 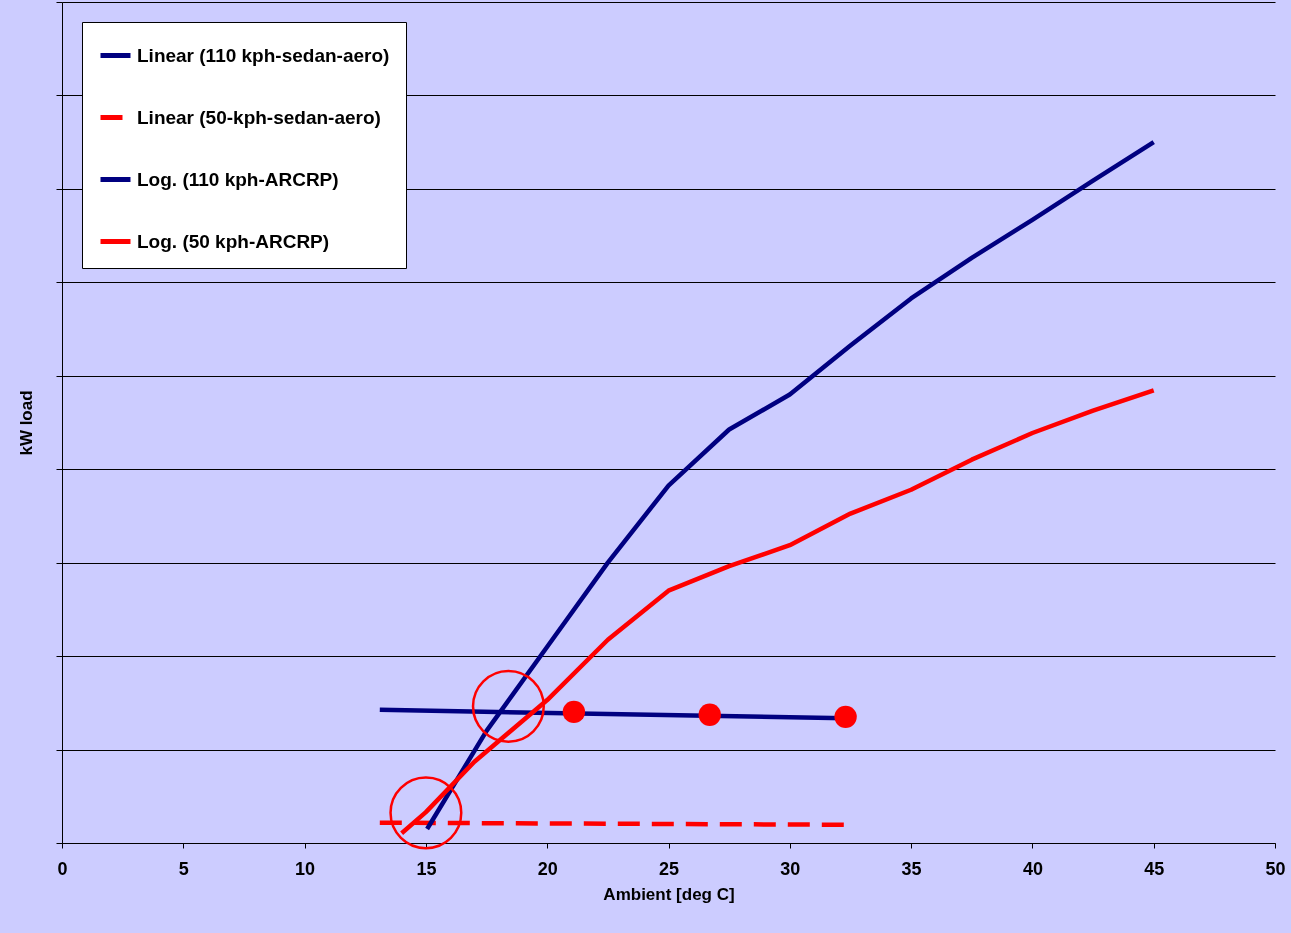 What do you see at coordinates (669, 868) in the screenshot?
I see `x-tick-label: 25` at bounding box center [669, 868].